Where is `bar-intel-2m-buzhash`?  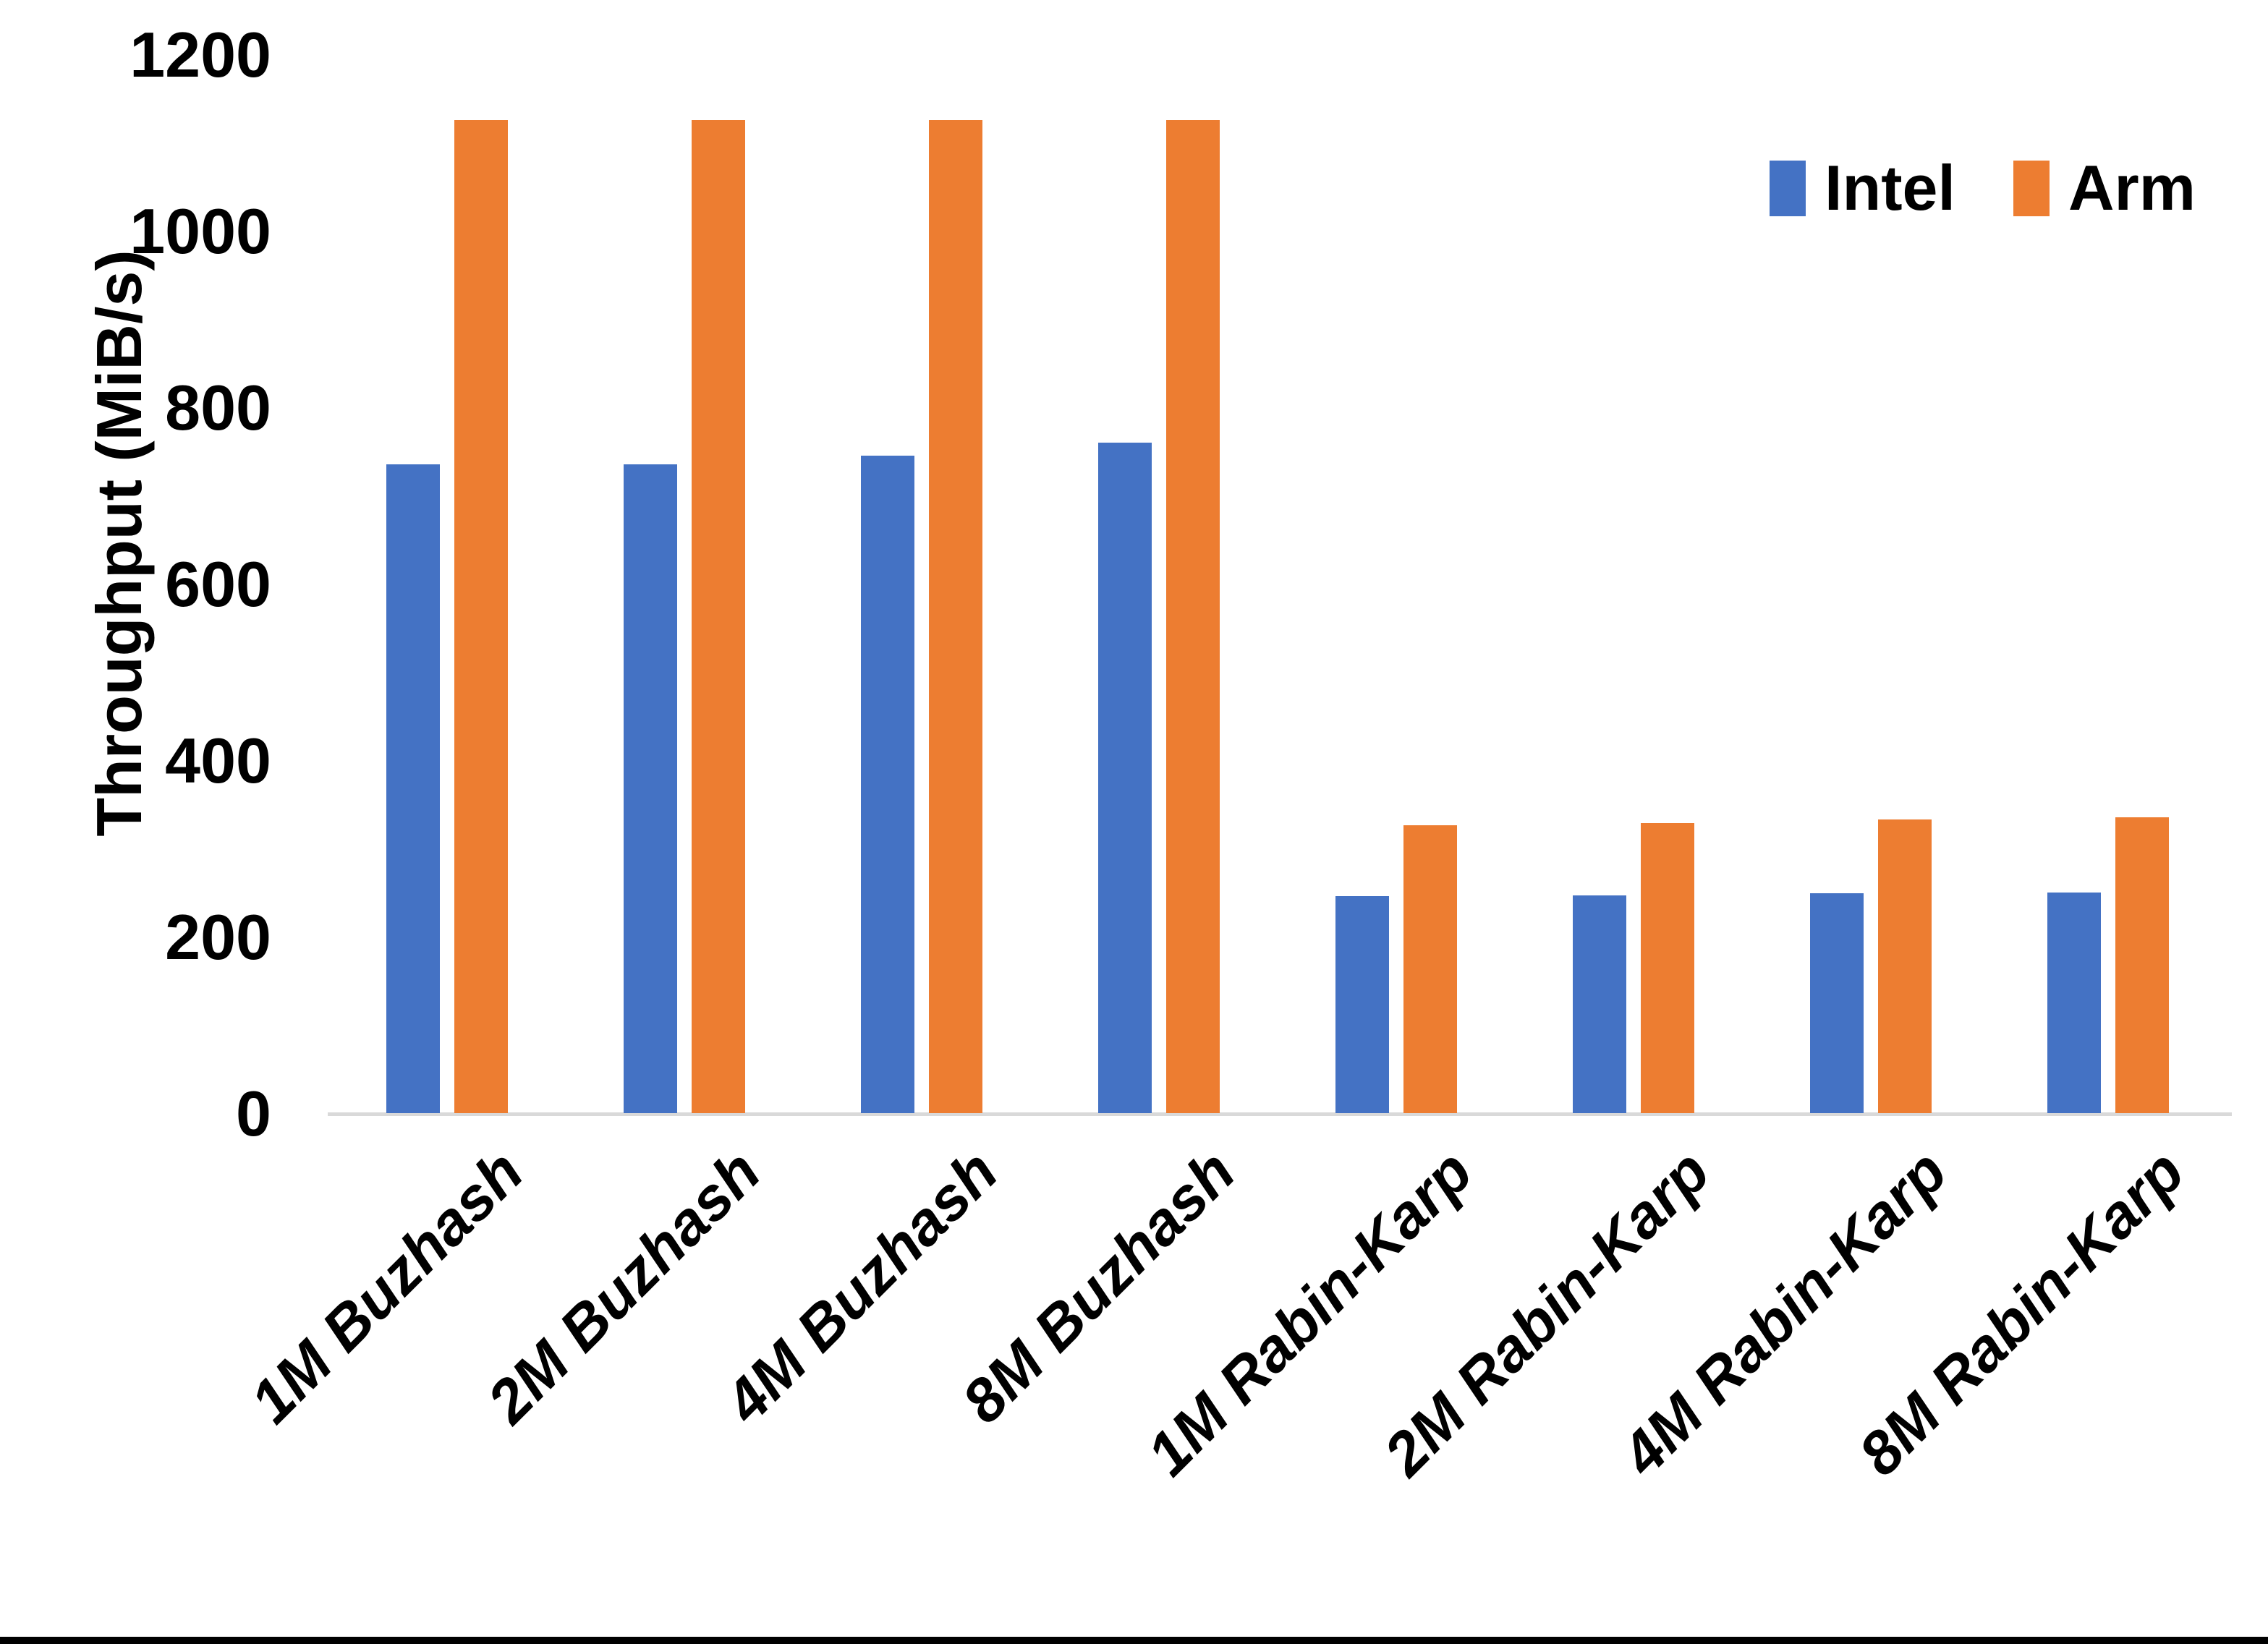
bar-intel-2m-buzhash is located at coordinates (650, 789).